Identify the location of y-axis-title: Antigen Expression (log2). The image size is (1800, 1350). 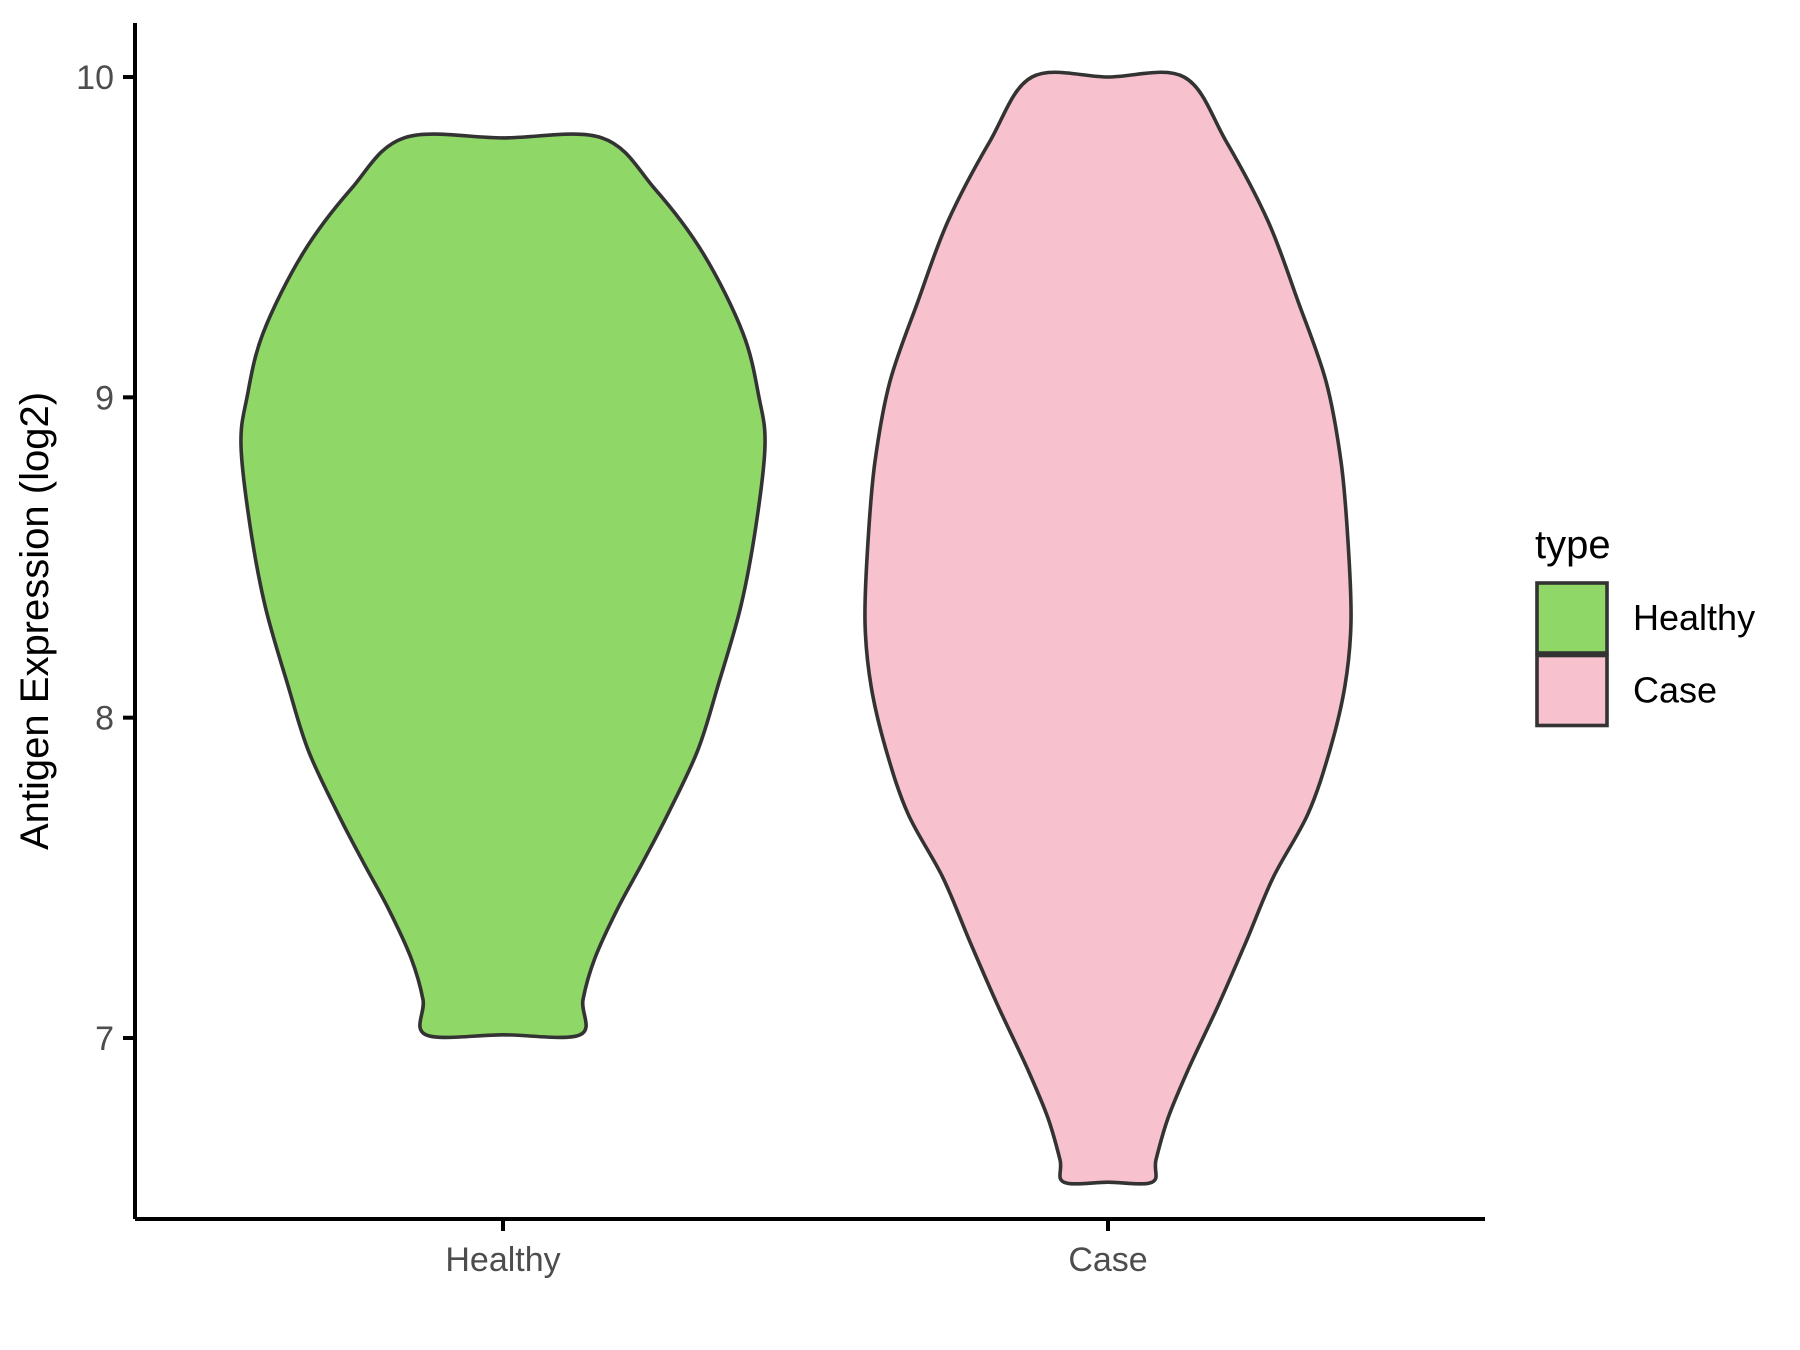
(35, 621).